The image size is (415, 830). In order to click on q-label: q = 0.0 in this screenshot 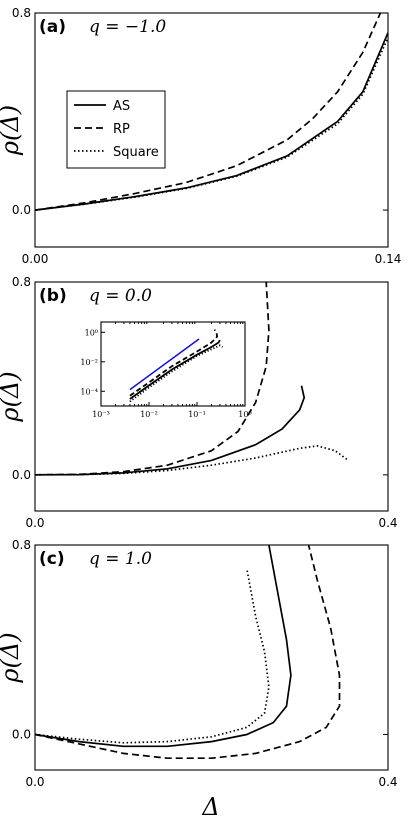, I will do `click(120, 296)`.